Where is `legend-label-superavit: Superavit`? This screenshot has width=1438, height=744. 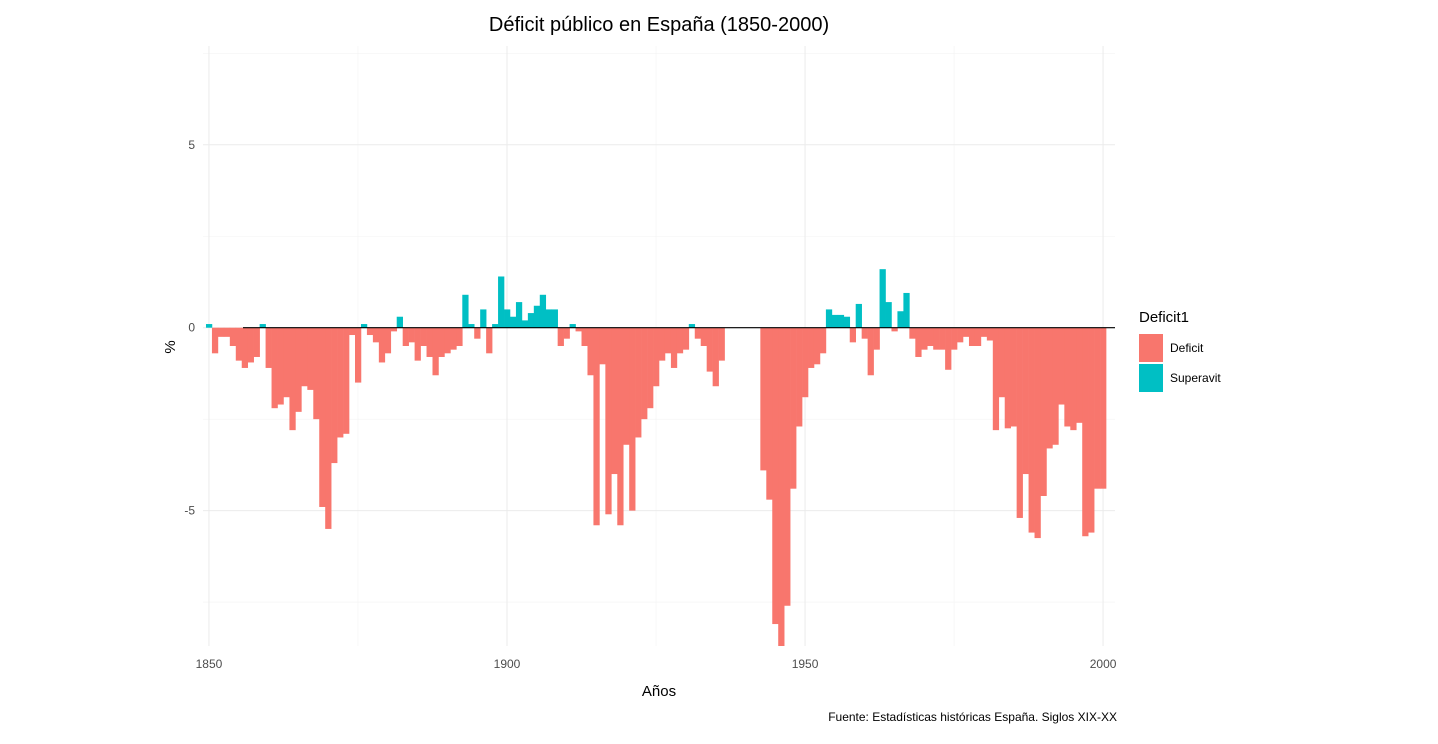 legend-label-superavit: Superavit is located at coordinates (1195, 378).